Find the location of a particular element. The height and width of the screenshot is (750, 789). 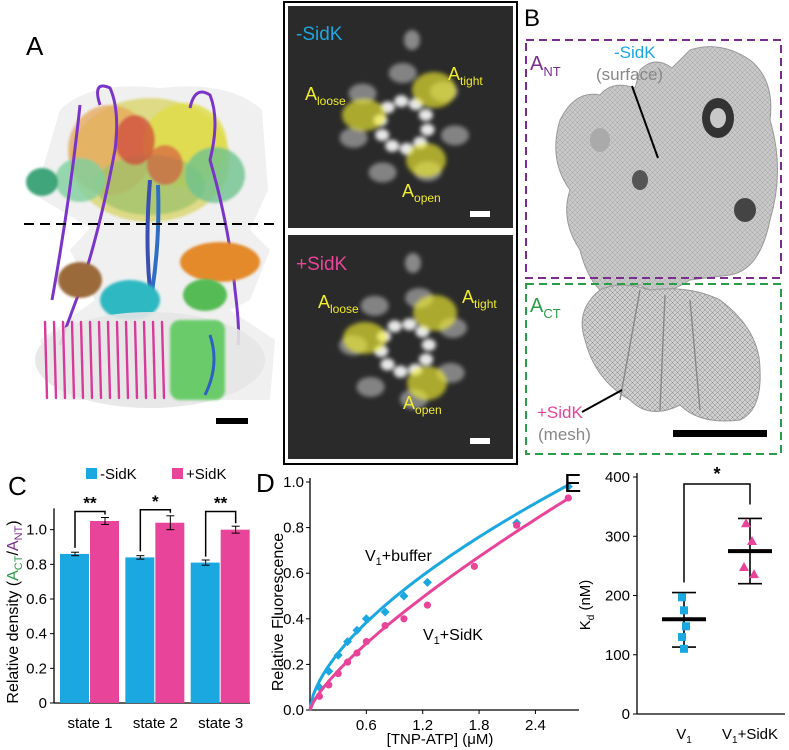

label-plus-sidk-mesh: +SidK is located at coordinates (560, 412).